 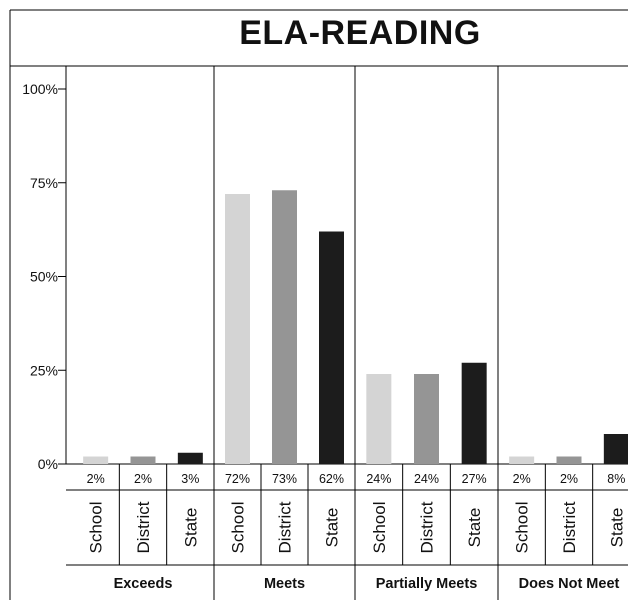 What do you see at coordinates (615, 449) in the screenshot?
I see `bar-does-not-meet-state` at bounding box center [615, 449].